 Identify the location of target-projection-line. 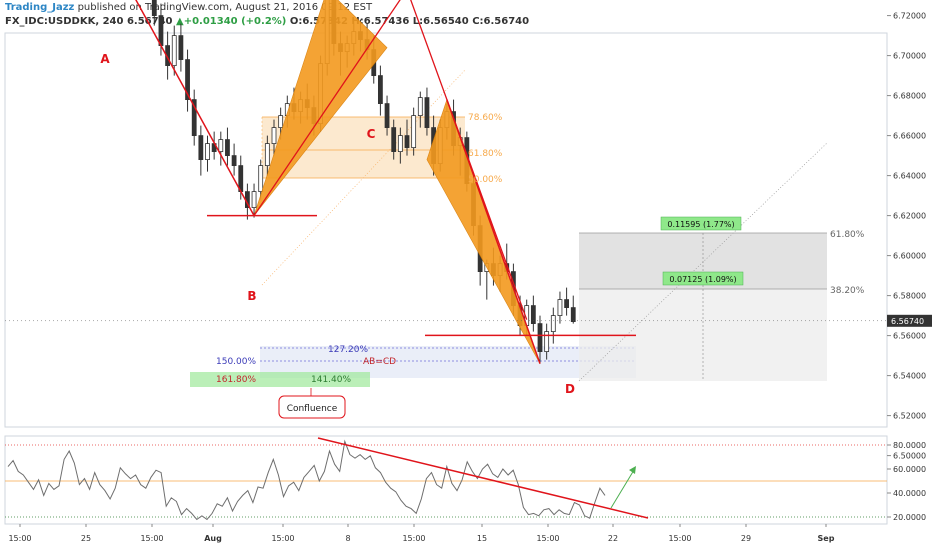
(703, 262).